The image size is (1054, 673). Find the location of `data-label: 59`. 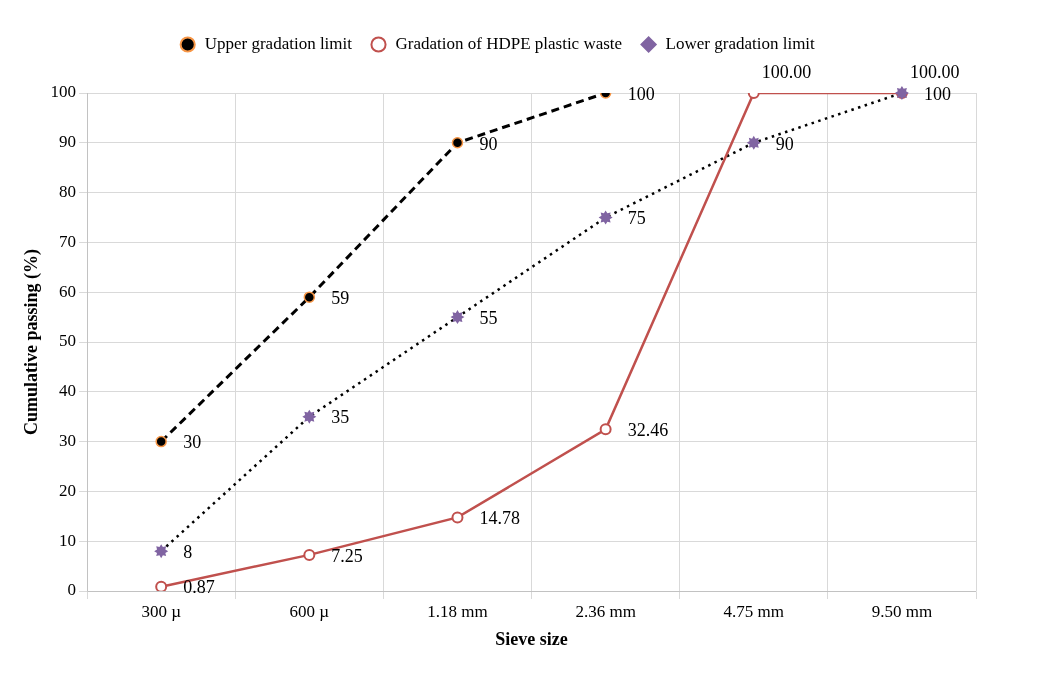

data-label: 59 is located at coordinates (340, 297).